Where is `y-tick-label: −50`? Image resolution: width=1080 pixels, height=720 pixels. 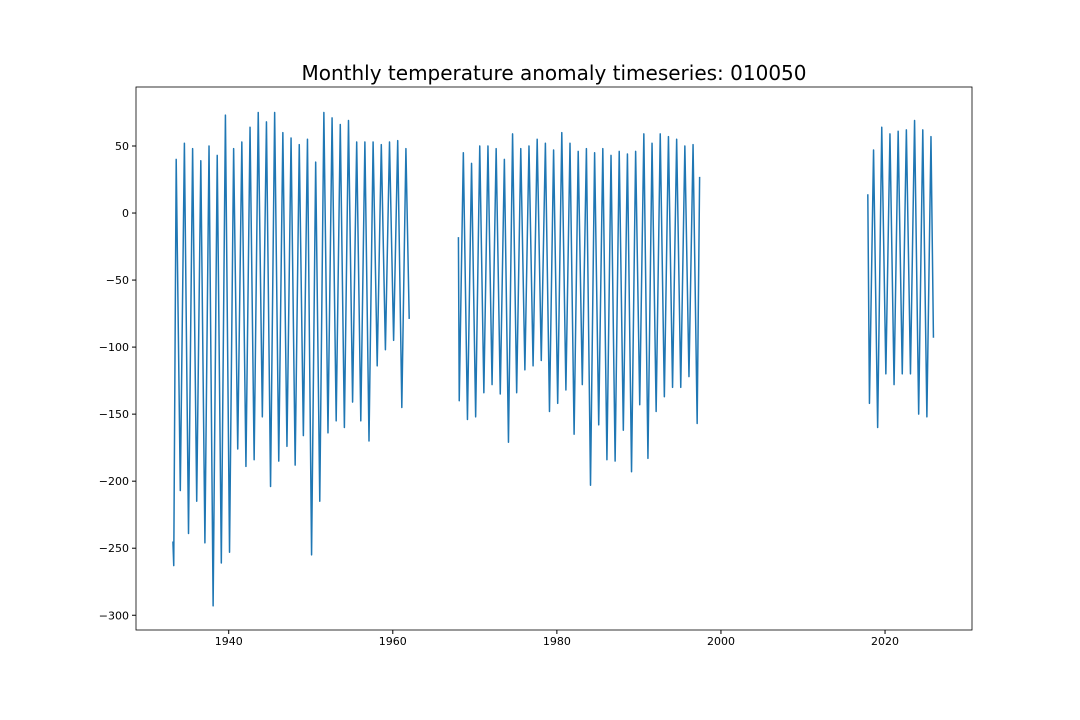
y-tick-label: −50 is located at coordinates (117, 280).